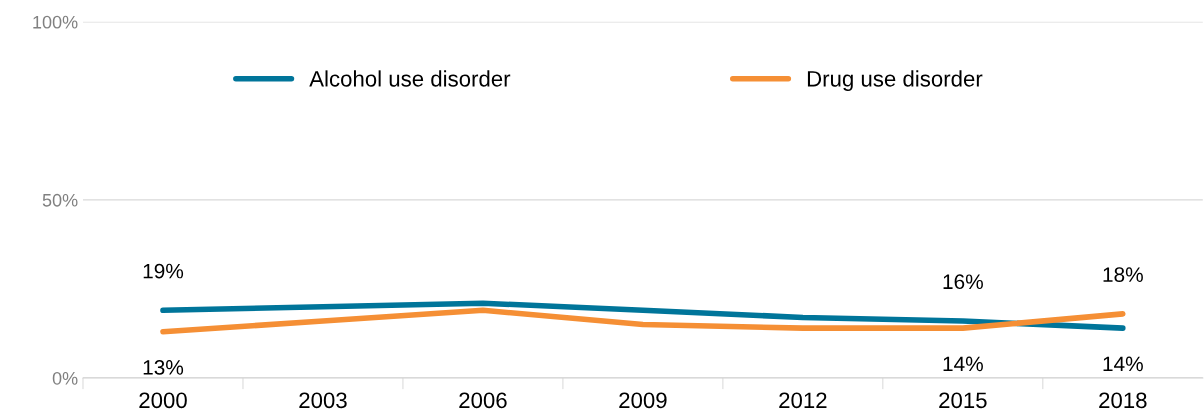 This screenshot has width=1204, height=420. What do you see at coordinates (163, 400) in the screenshot?
I see `x-tick-label: 2000` at bounding box center [163, 400].